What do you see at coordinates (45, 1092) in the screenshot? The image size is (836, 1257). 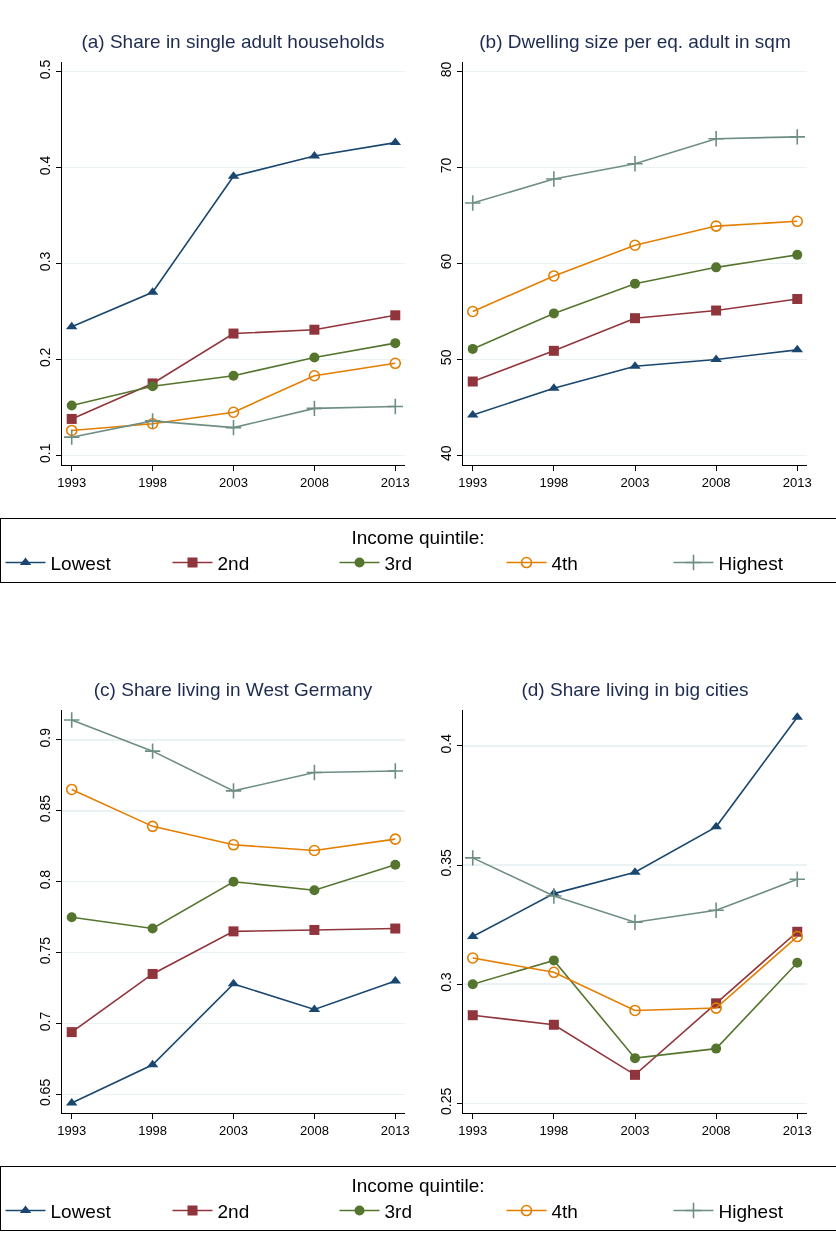 I see `y-tick-label: 0.65` at bounding box center [45, 1092].